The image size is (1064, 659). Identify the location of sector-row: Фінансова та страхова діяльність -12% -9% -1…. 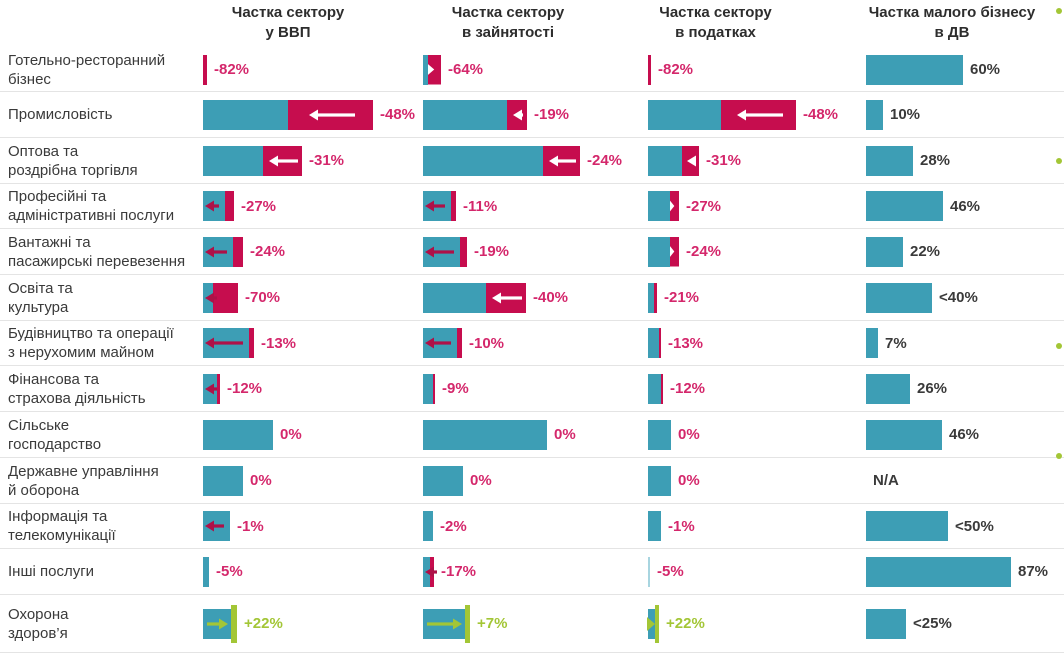
(532, 389).